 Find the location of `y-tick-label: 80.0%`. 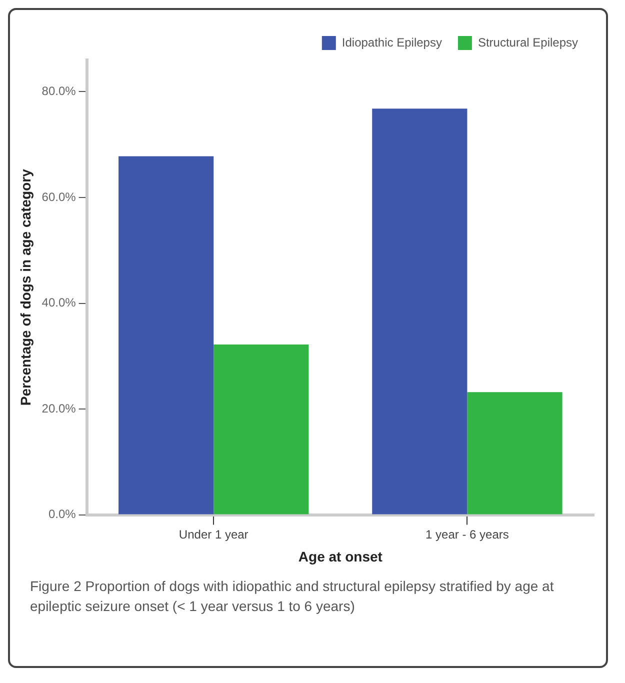

y-tick-label: 80.0% is located at coordinates (59, 91).